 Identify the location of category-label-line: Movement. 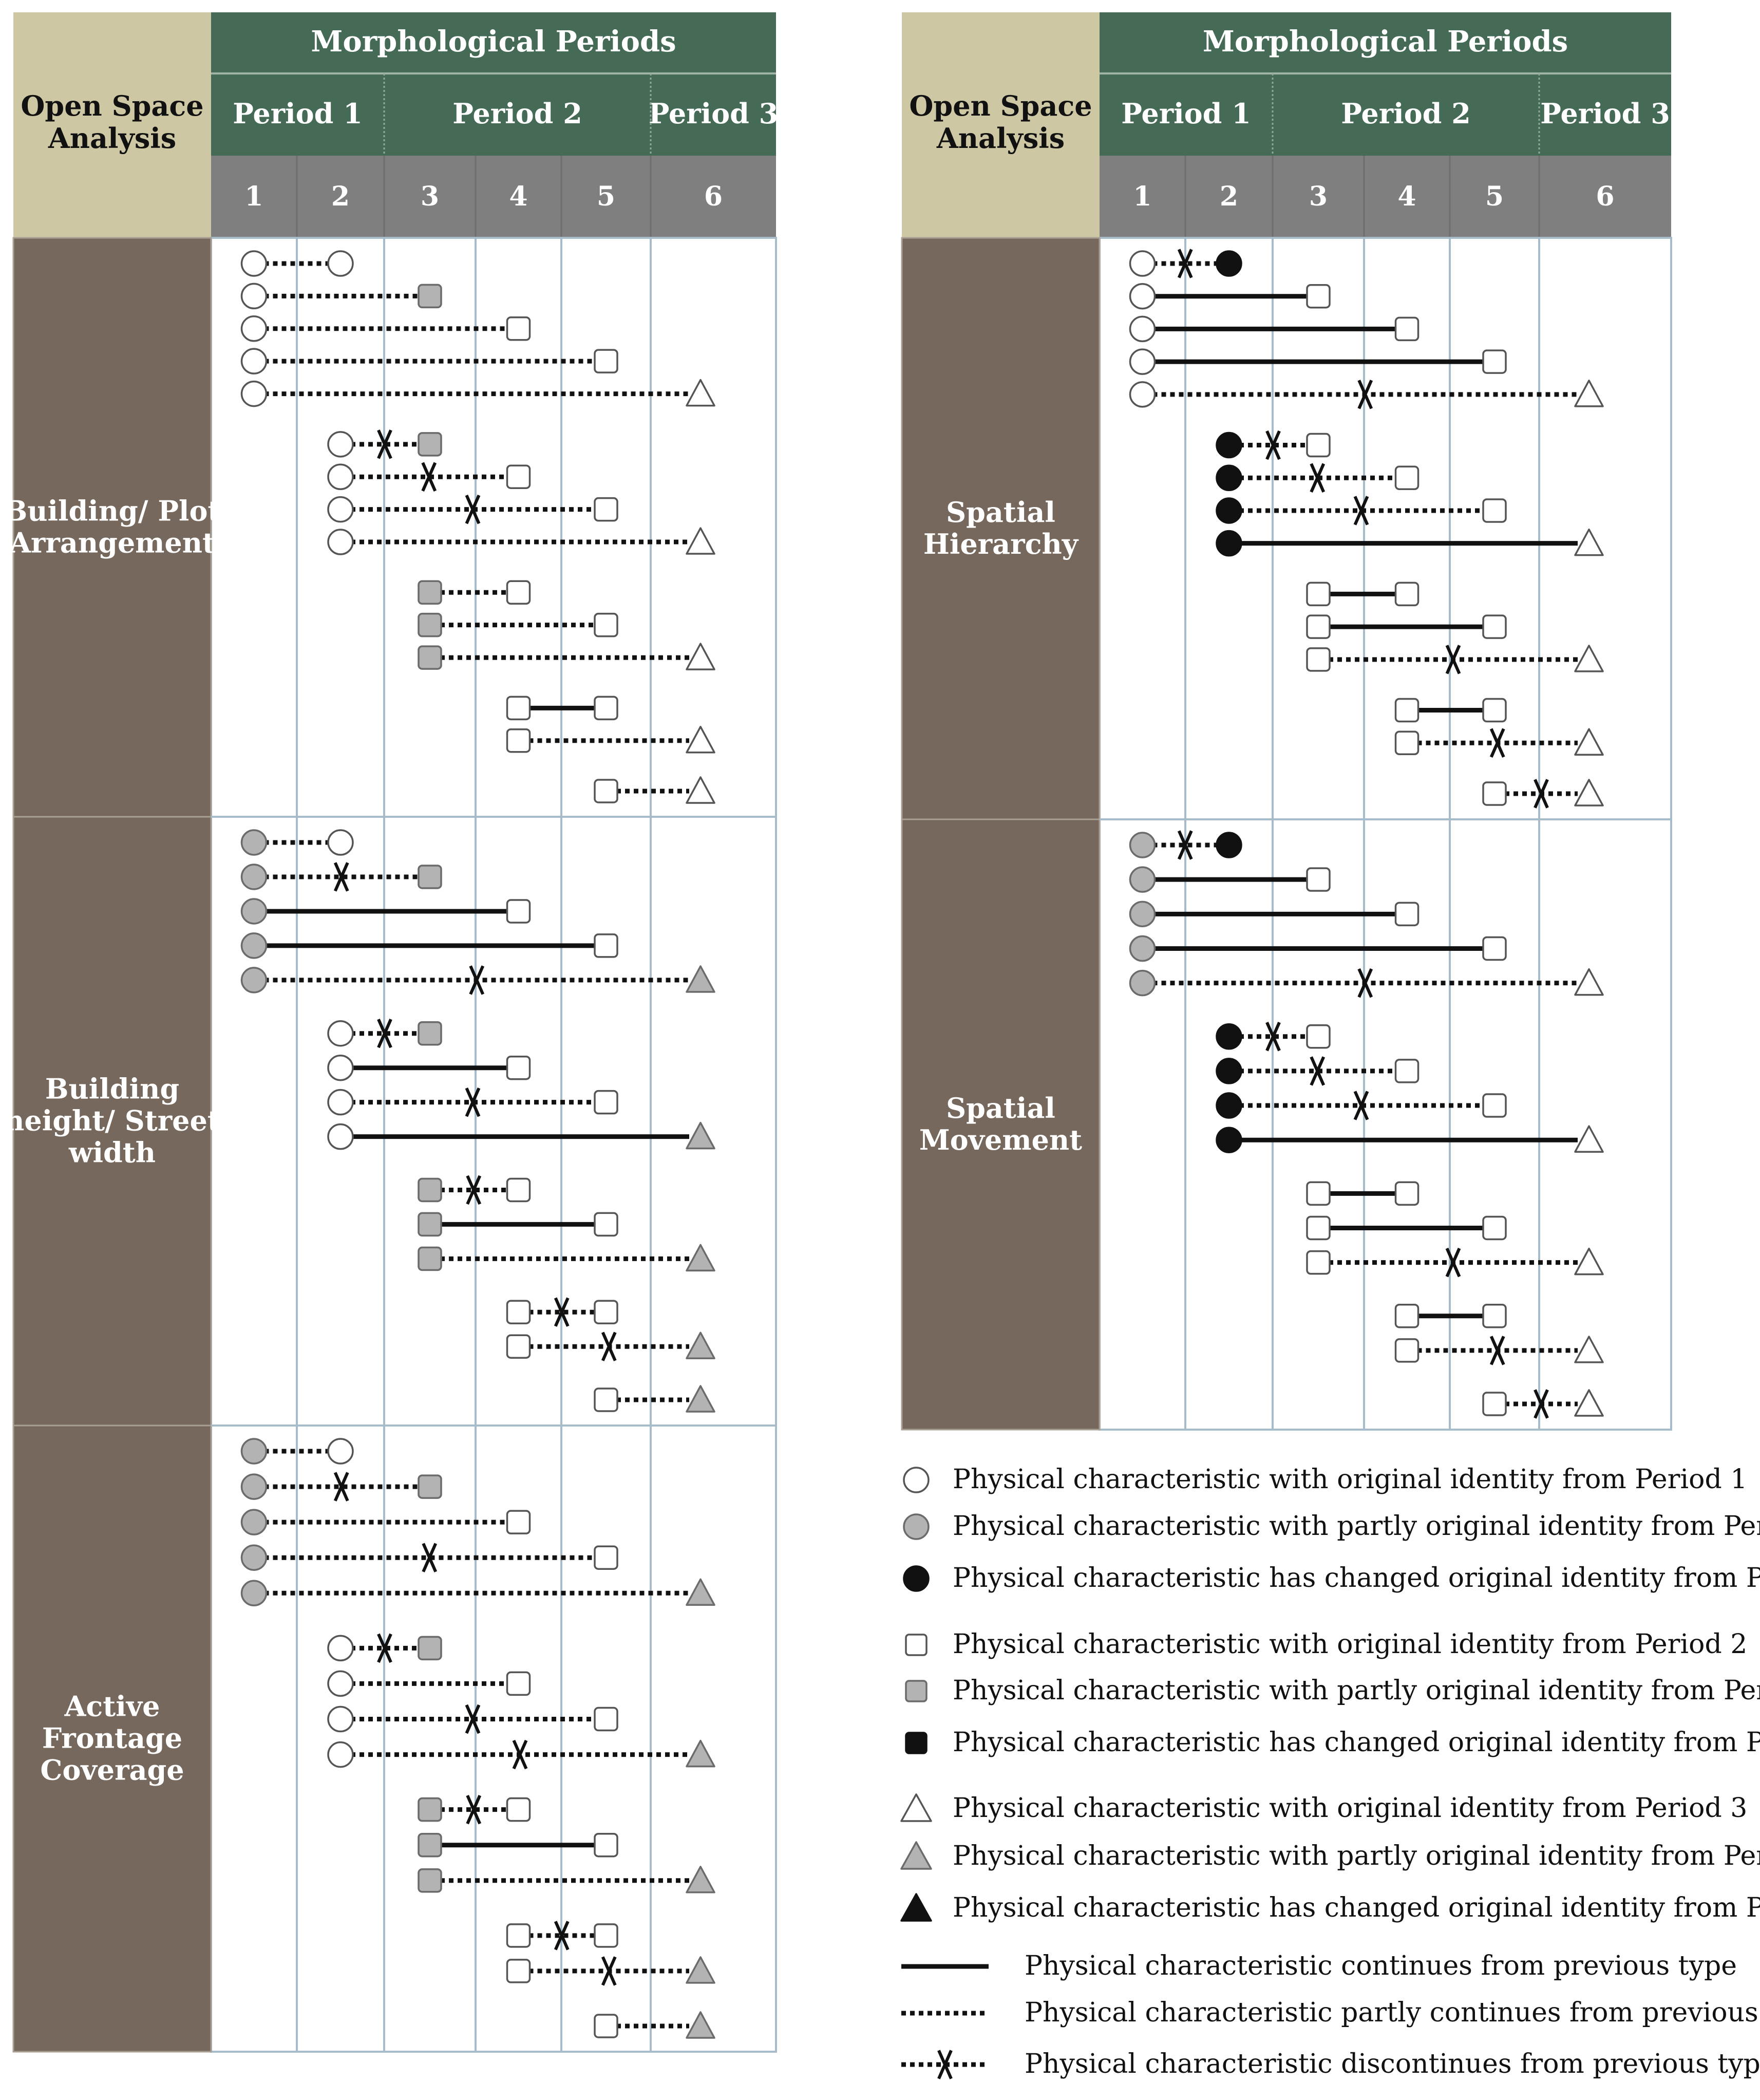
(1001, 1140).